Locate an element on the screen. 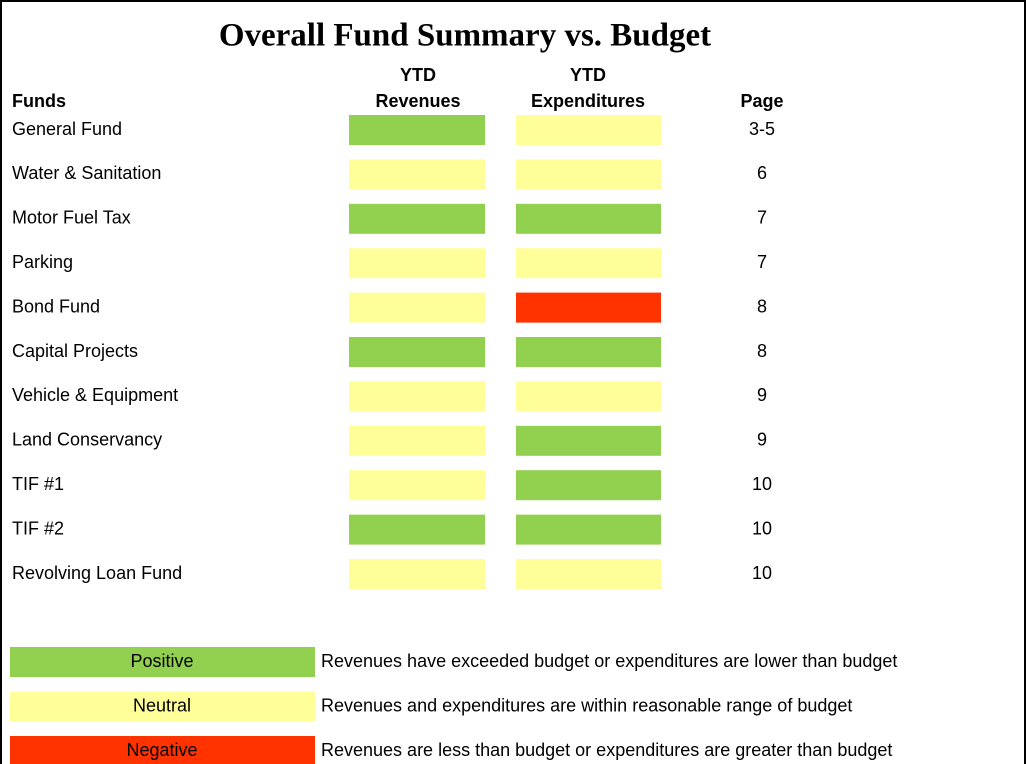  title: Overall Fund Summary vs. Budget is located at coordinates (465, 36).